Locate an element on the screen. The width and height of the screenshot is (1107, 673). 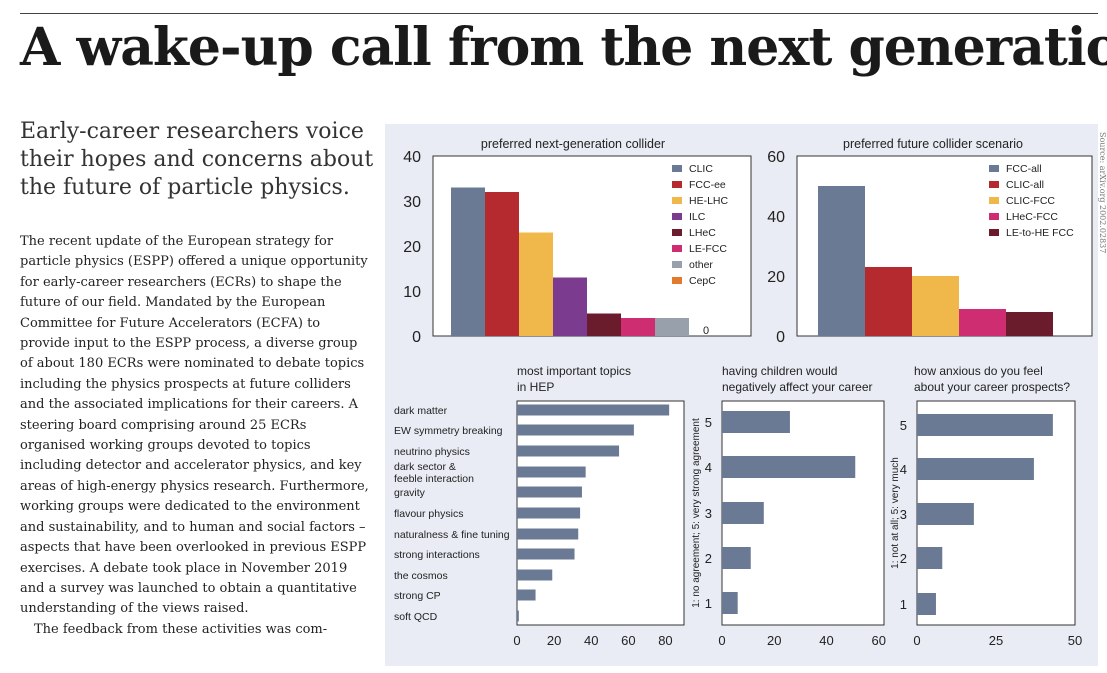
x-tick-label: 25 is located at coordinates (996, 640).